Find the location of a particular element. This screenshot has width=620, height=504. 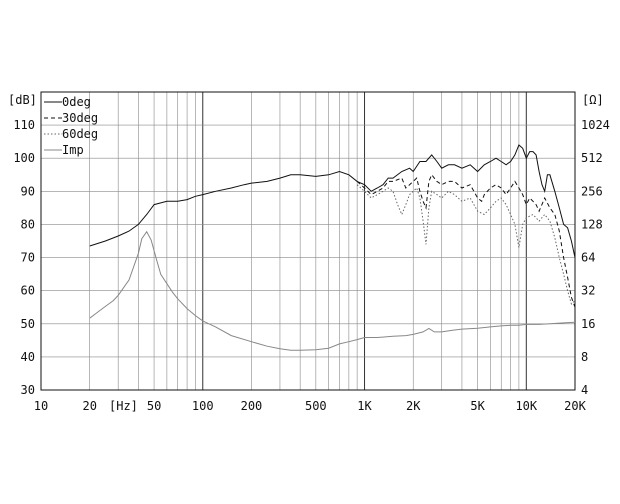

legend-label: 60deg is located at coordinates (80, 134).